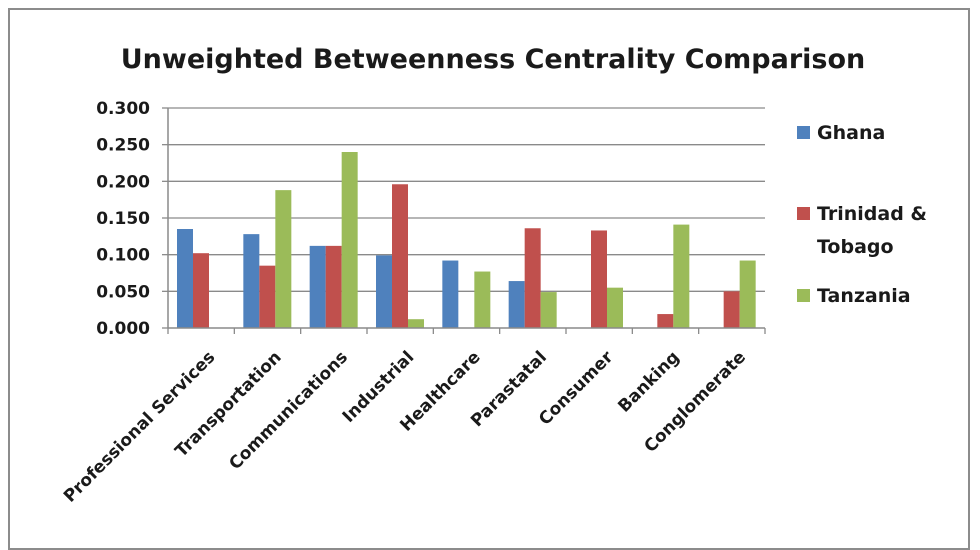  What do you see at coordinates (123, 109) in the screenshot?
I see `y-tick-label: 0.300` at bounding box center [123, 109].